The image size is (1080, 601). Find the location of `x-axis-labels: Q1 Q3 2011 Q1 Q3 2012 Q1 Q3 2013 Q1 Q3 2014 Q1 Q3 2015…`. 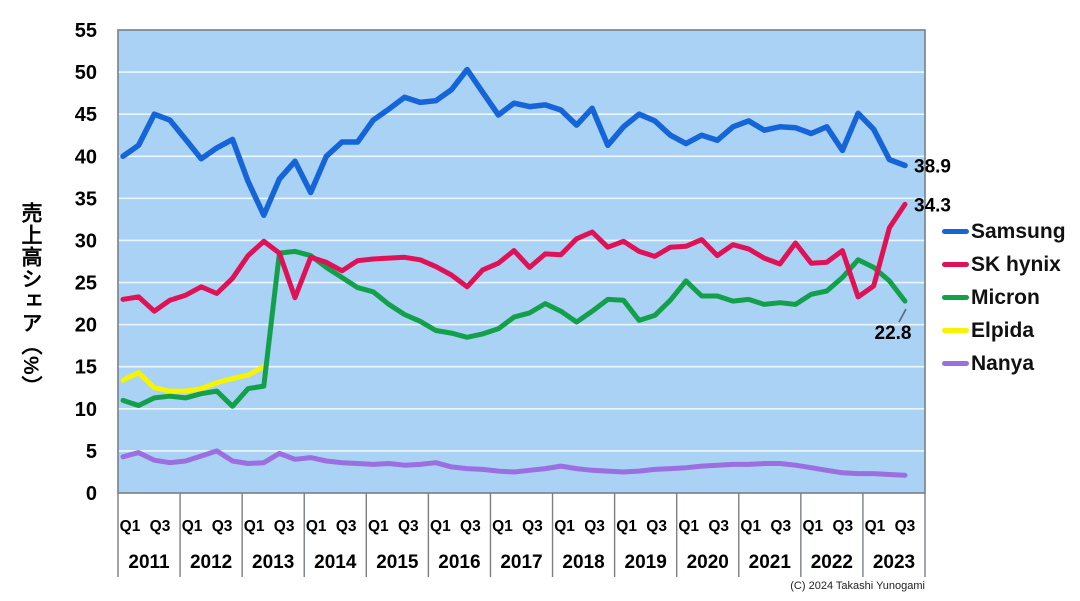

x-axis-labels: Q1 Q3 2011 Q1 Q3 2012 Q1 Q3 2013 Q1 Q3 2014 Q1 Q3 2015… is located at coordinates (518, 545).